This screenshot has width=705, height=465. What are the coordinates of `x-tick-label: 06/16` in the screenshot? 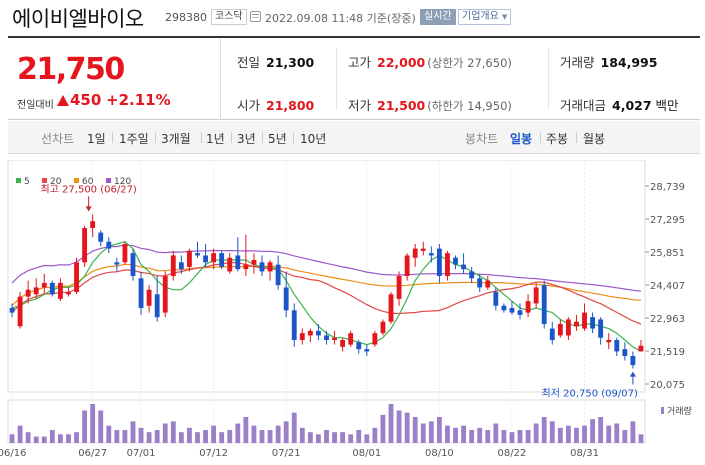 It's located at (13, 453).